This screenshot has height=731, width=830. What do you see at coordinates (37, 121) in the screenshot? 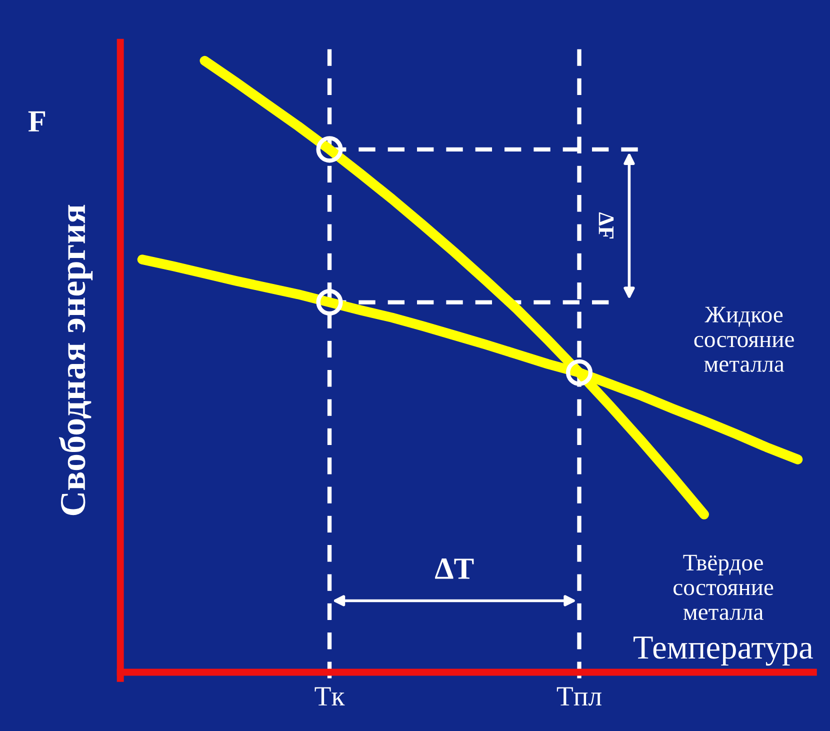
I see `text: F` at bounding box center [37, 121].